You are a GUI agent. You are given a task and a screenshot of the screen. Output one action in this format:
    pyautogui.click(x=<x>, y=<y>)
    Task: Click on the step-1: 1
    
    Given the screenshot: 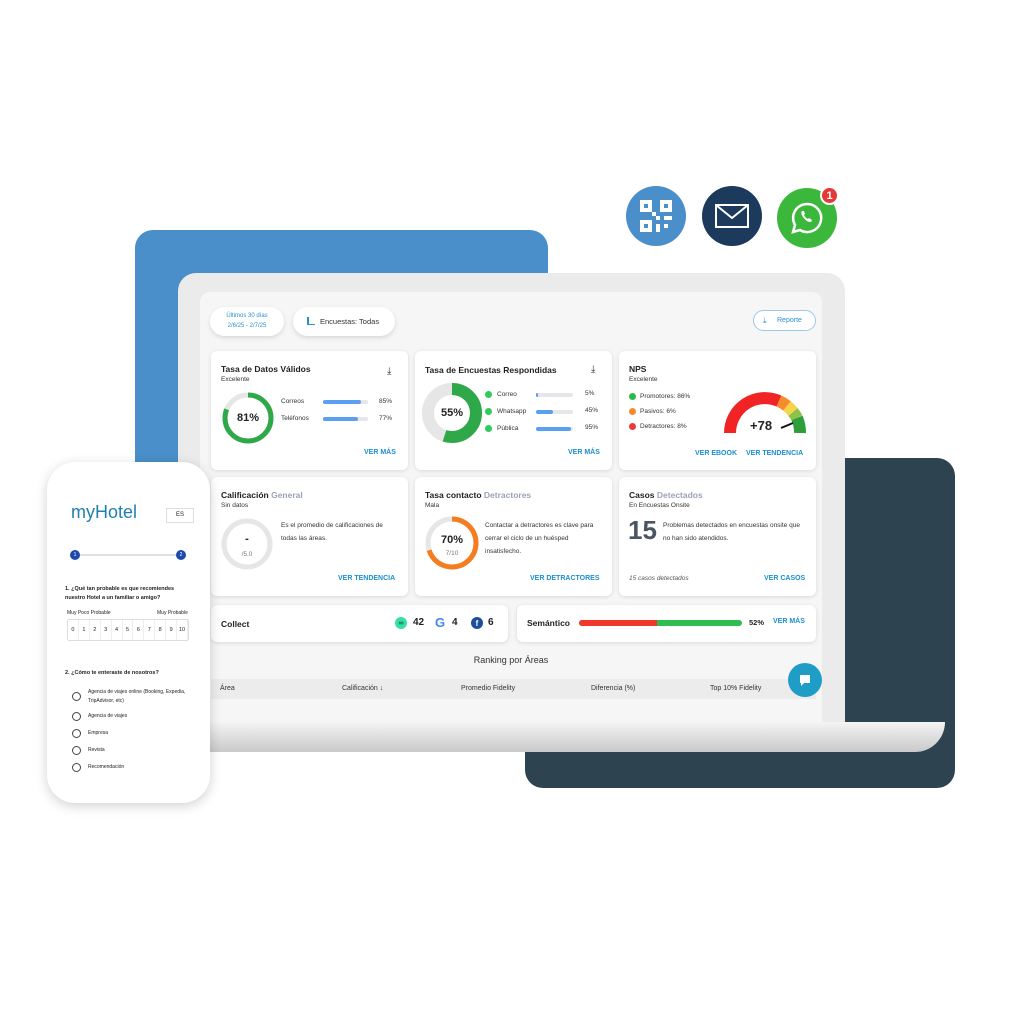 What is the action you would take?
    pyautogui.click(x=75, y=555)
    